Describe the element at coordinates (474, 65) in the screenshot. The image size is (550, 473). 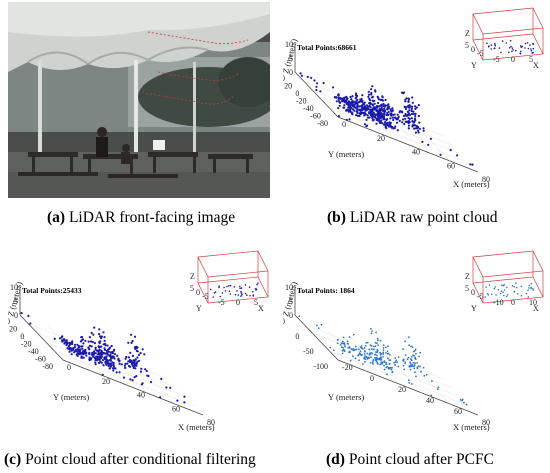
I see `inset-y-label: Y` at that location.